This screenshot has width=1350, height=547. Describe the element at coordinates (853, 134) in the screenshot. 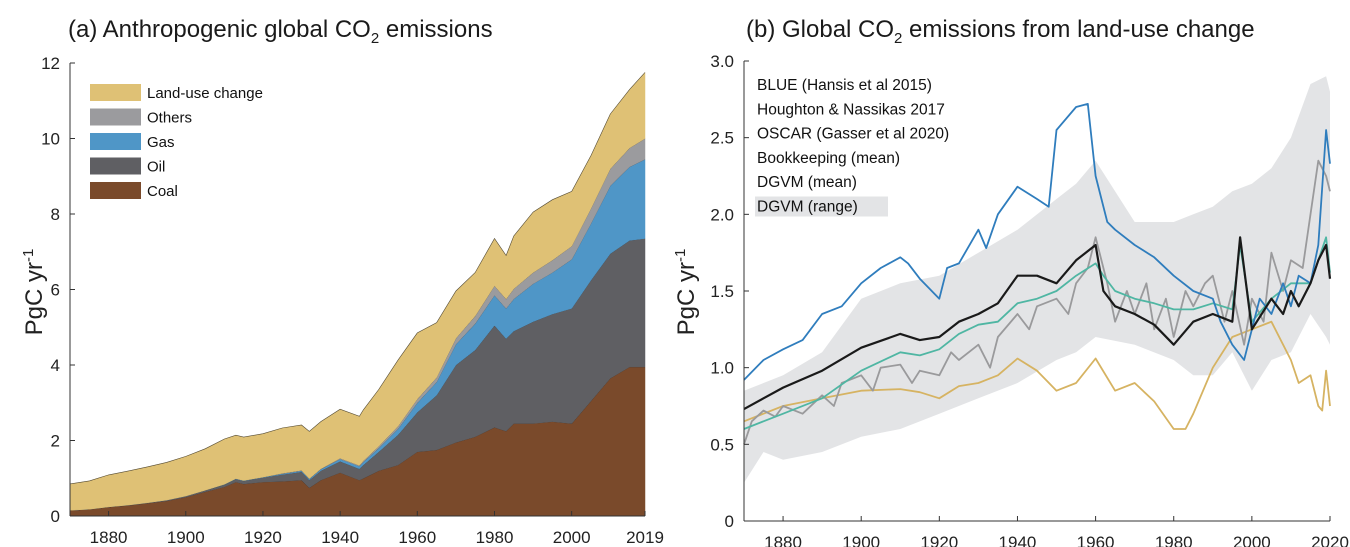

I see `legend-label-oscar-gasser-et-al-2020: OSCAR (Gasser et al 2020)` at that location.